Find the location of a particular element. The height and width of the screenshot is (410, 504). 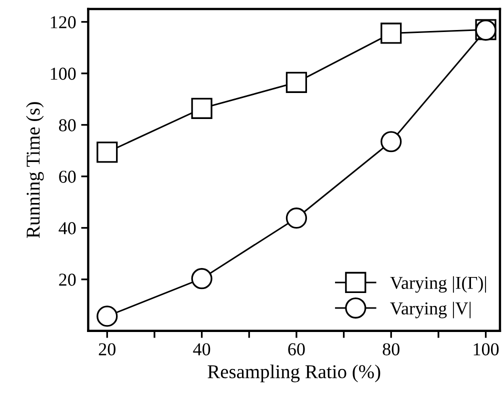

legend-label: Varying |I(Γ)| is located at coordinates (438, 284).